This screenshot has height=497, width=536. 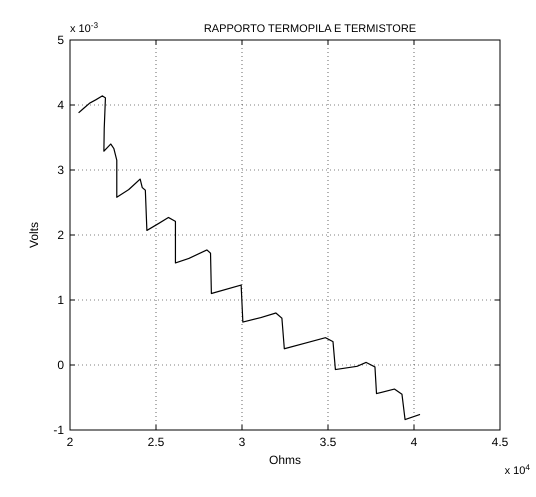 I want to click on x-tick-label: 3.5, so click(x=328, y=442).